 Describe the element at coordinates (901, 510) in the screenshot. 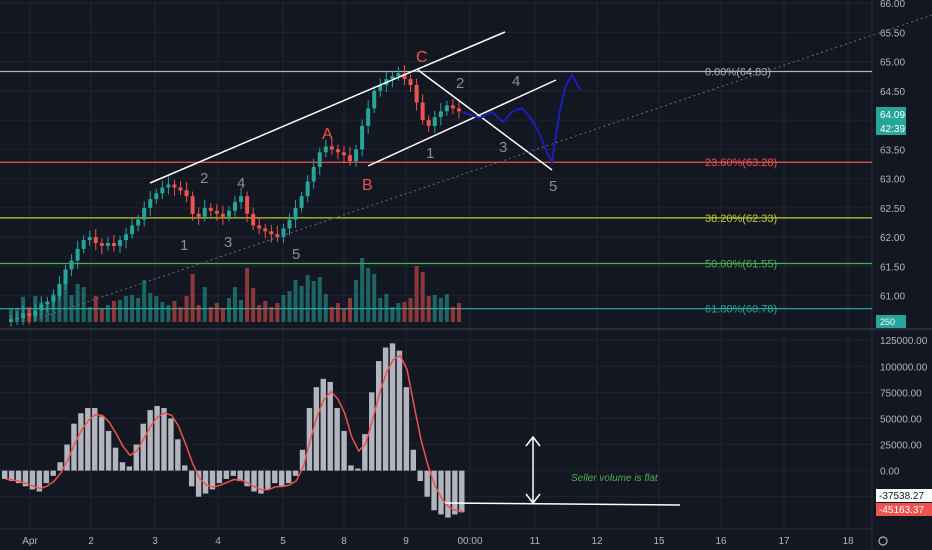

I see `osc-value-label-2: -45163.37` at that location.